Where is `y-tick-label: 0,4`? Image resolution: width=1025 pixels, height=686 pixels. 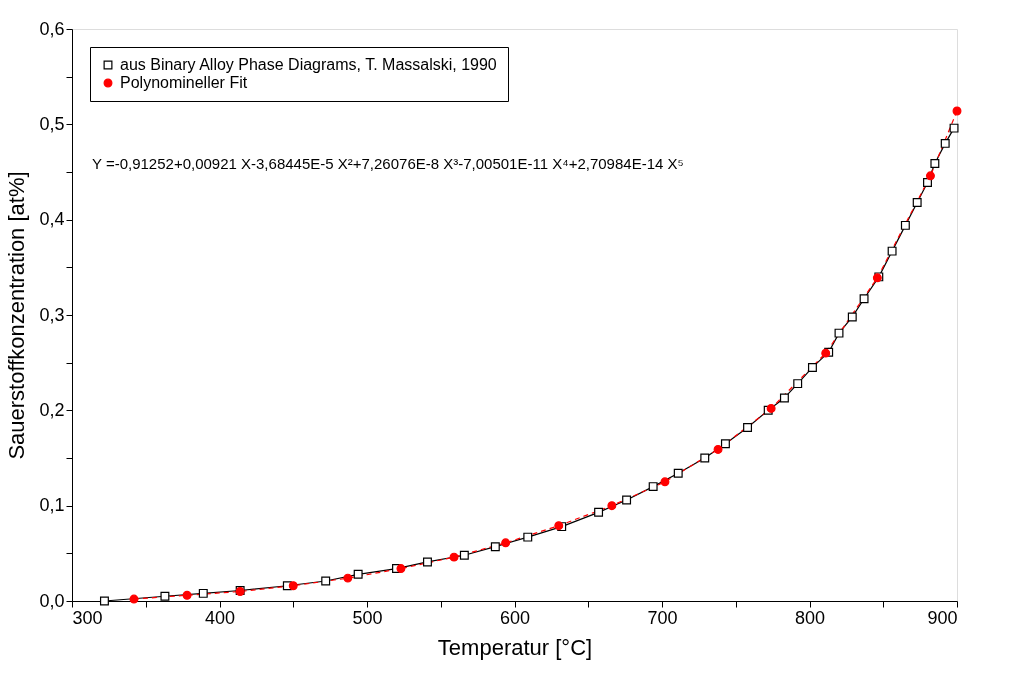 y-tick-label: 0,4 is located at coordinates (52, 219).